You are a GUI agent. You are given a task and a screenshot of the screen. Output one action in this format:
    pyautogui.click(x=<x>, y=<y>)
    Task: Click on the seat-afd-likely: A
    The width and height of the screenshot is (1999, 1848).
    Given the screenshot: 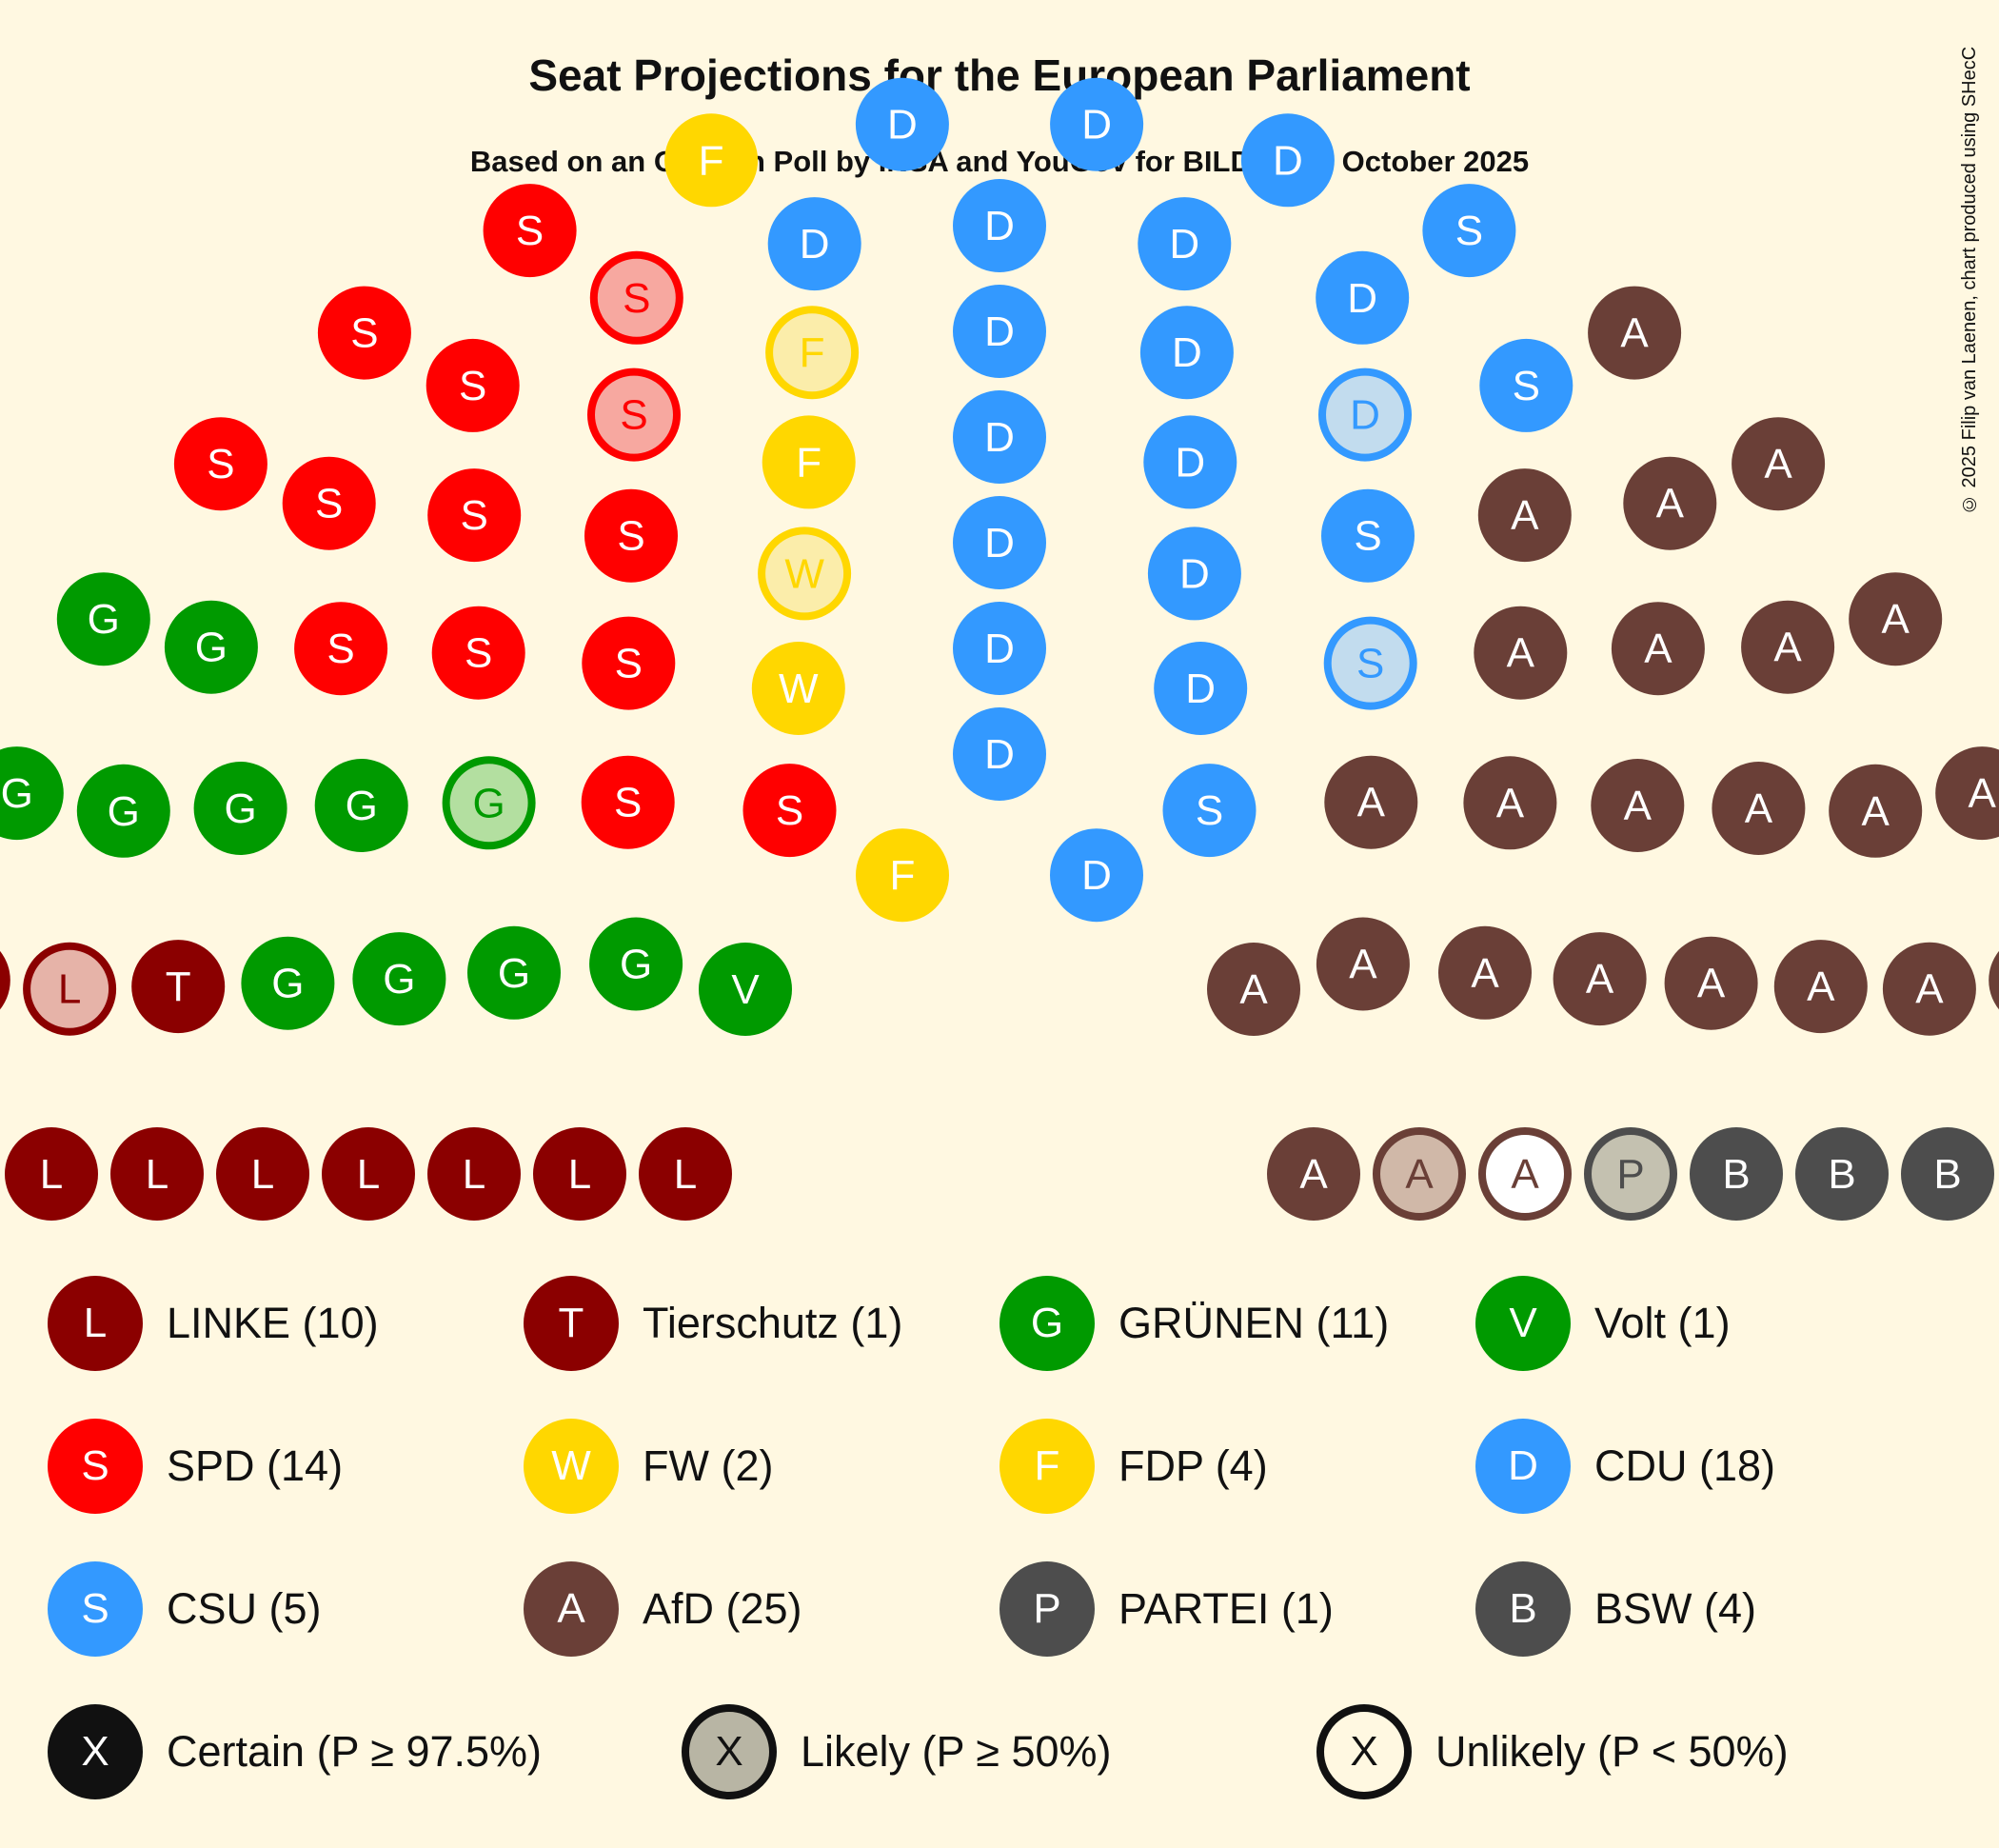 What is the action you would take?
    pyautogui.click(x=1419, y=1174)
    